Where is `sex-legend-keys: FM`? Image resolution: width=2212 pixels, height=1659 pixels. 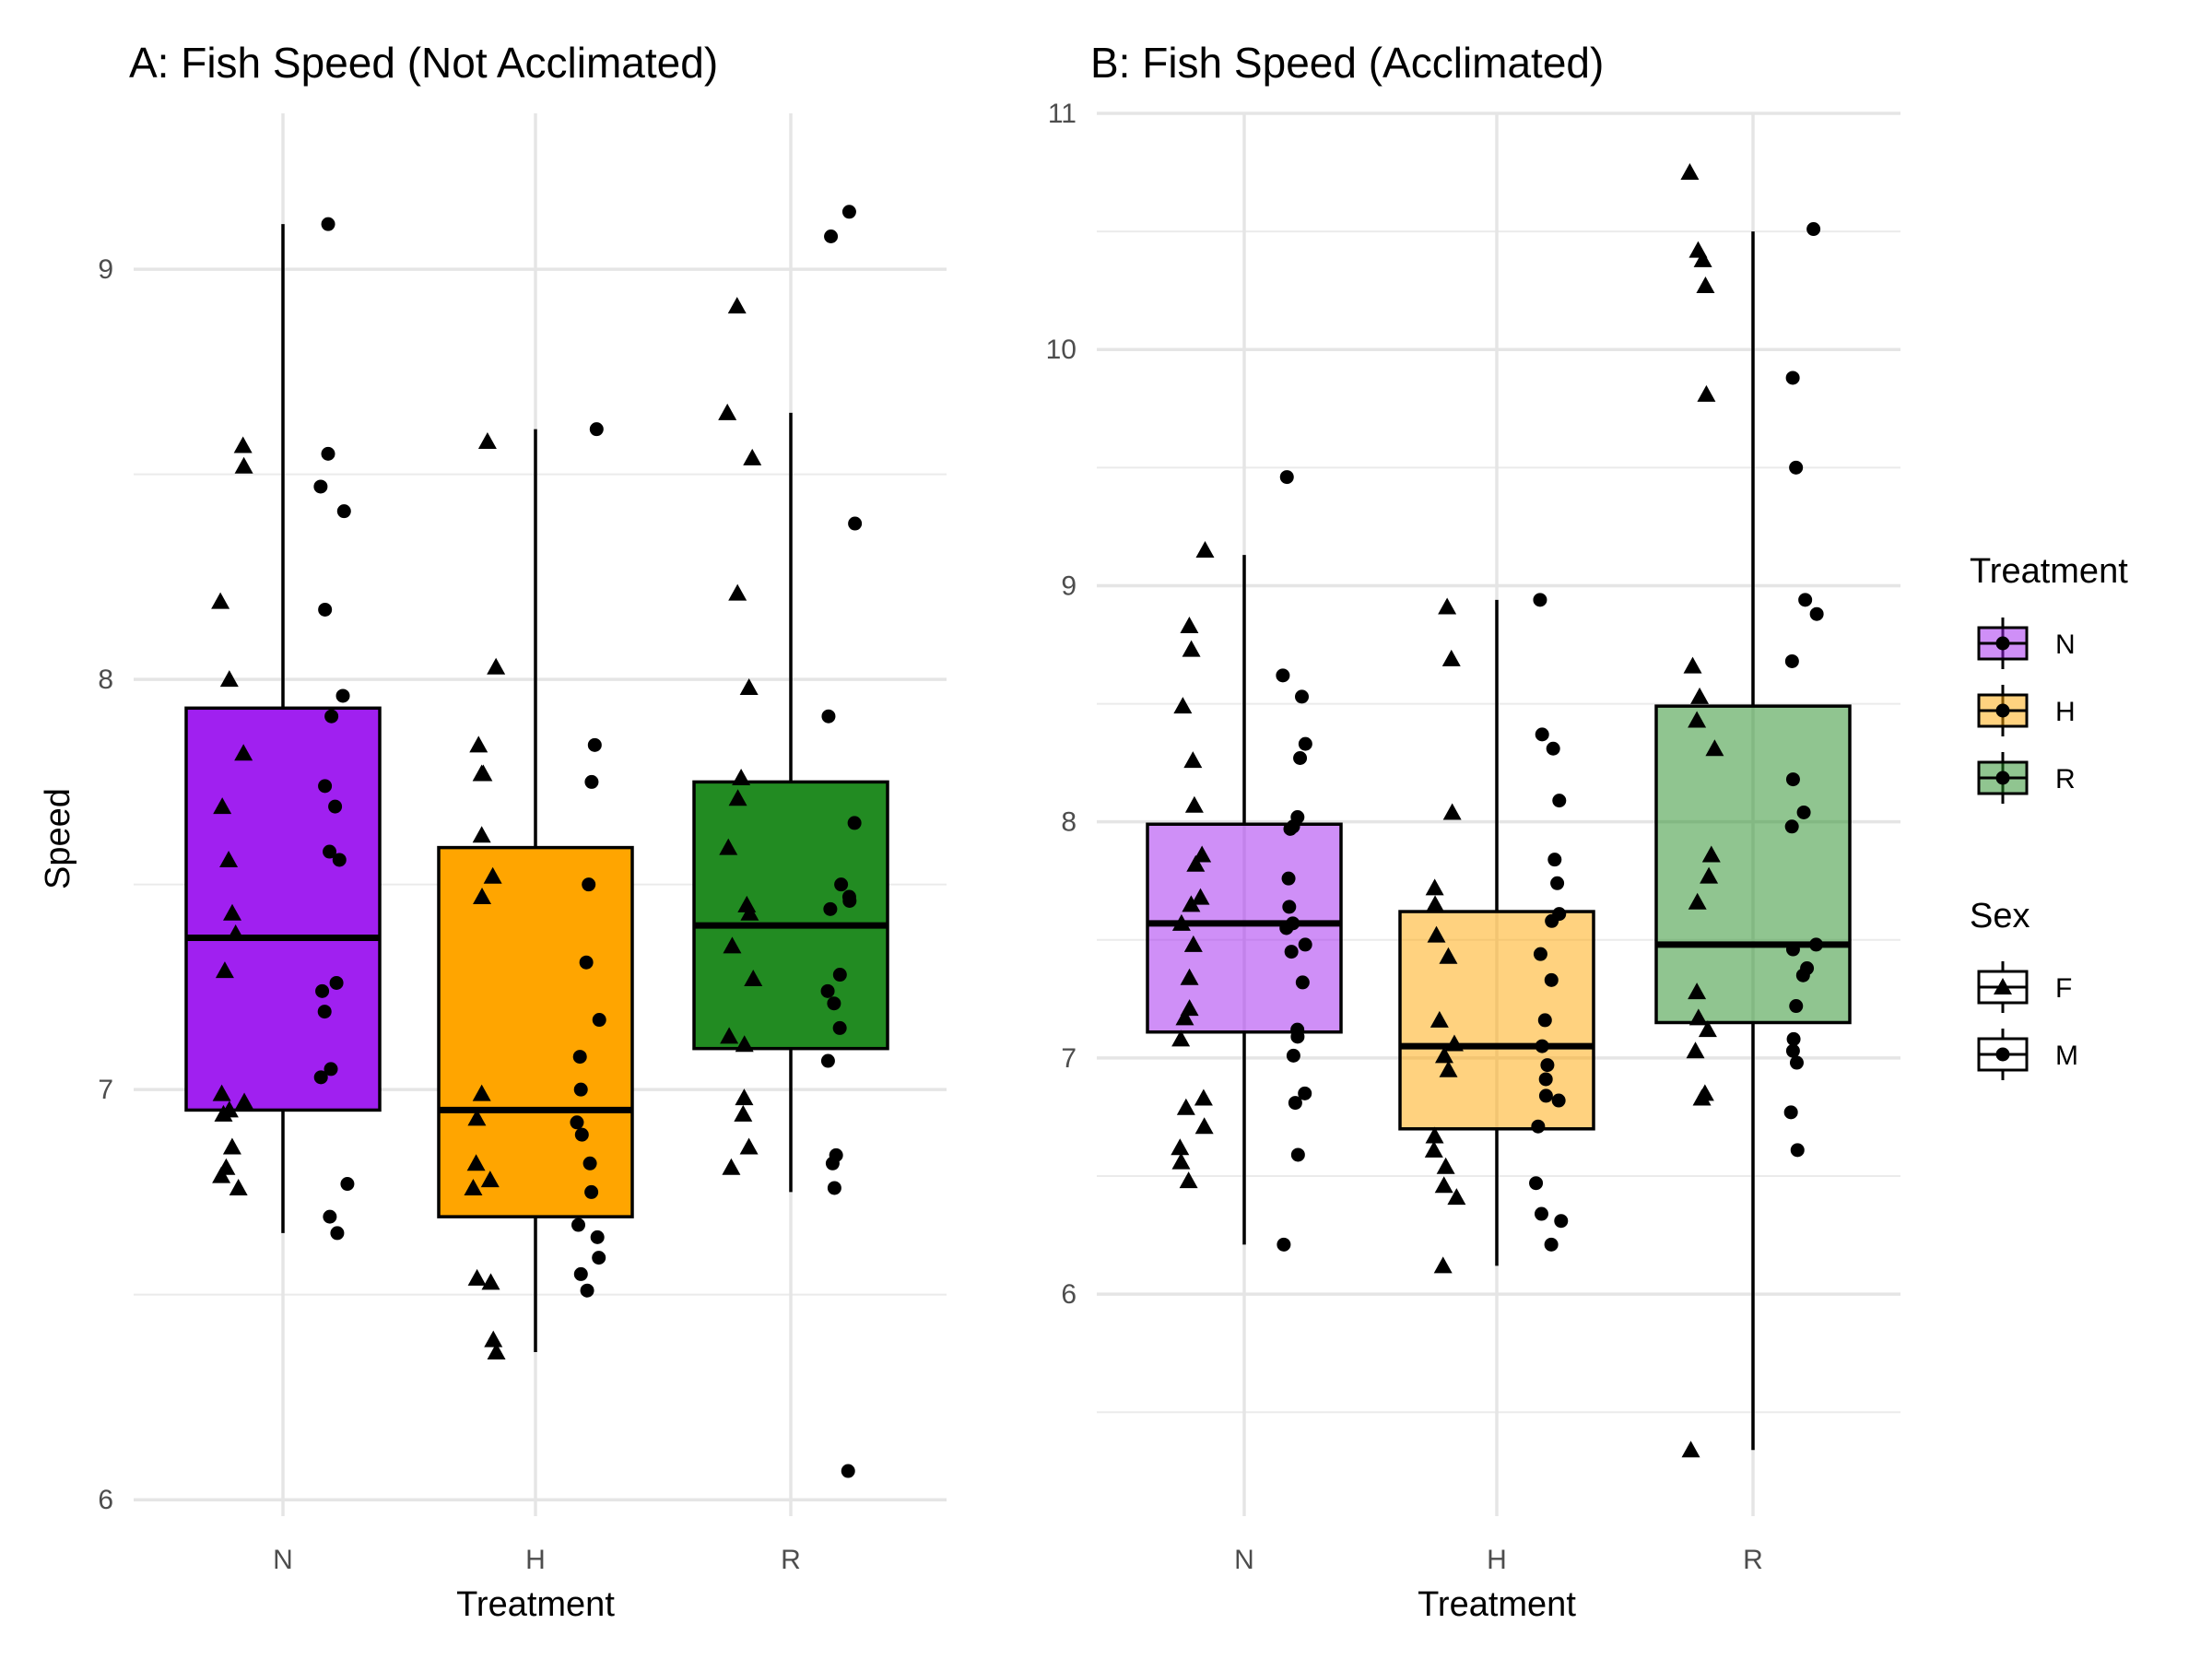 sex-legend-keys: FM is located at coordinates (2027, 1020).